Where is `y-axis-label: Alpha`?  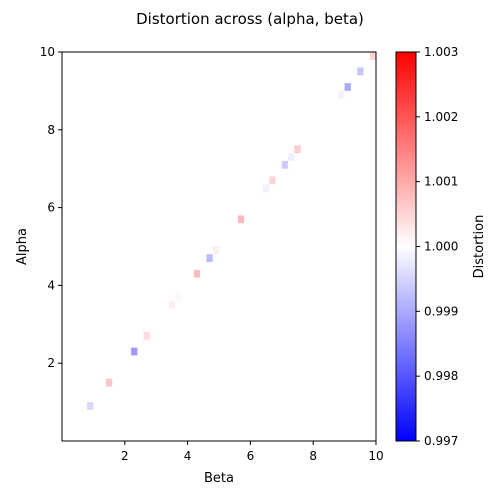 y-axis-label: Alpha is located at coordinates (22, 246).